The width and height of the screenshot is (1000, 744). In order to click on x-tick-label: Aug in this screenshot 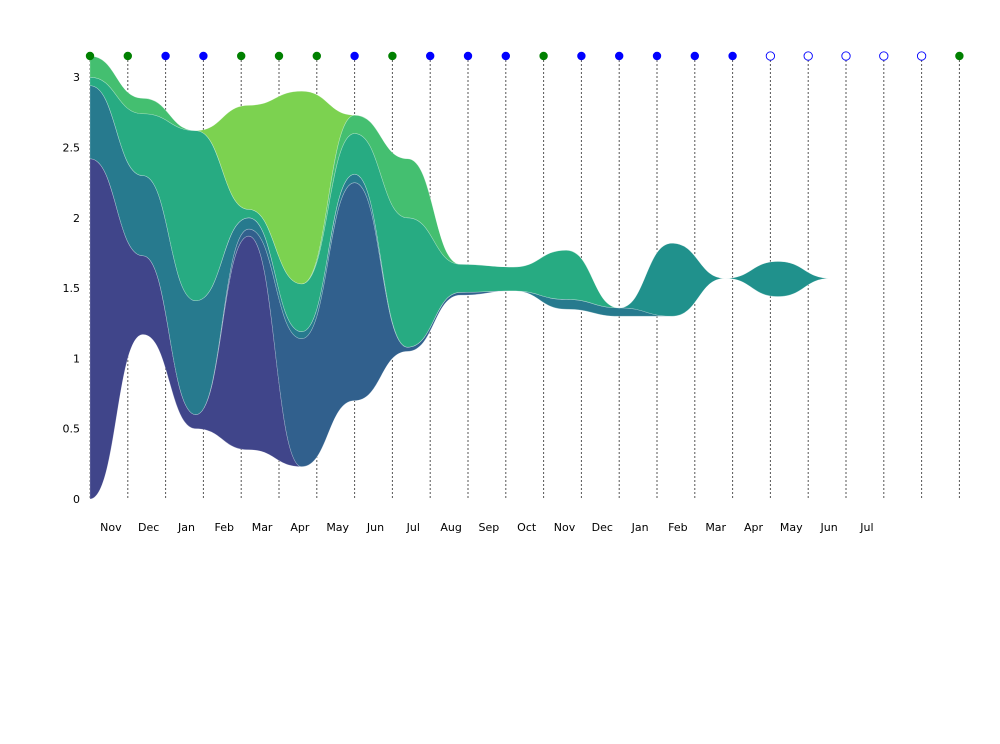, I will do `click(450, 527)`.